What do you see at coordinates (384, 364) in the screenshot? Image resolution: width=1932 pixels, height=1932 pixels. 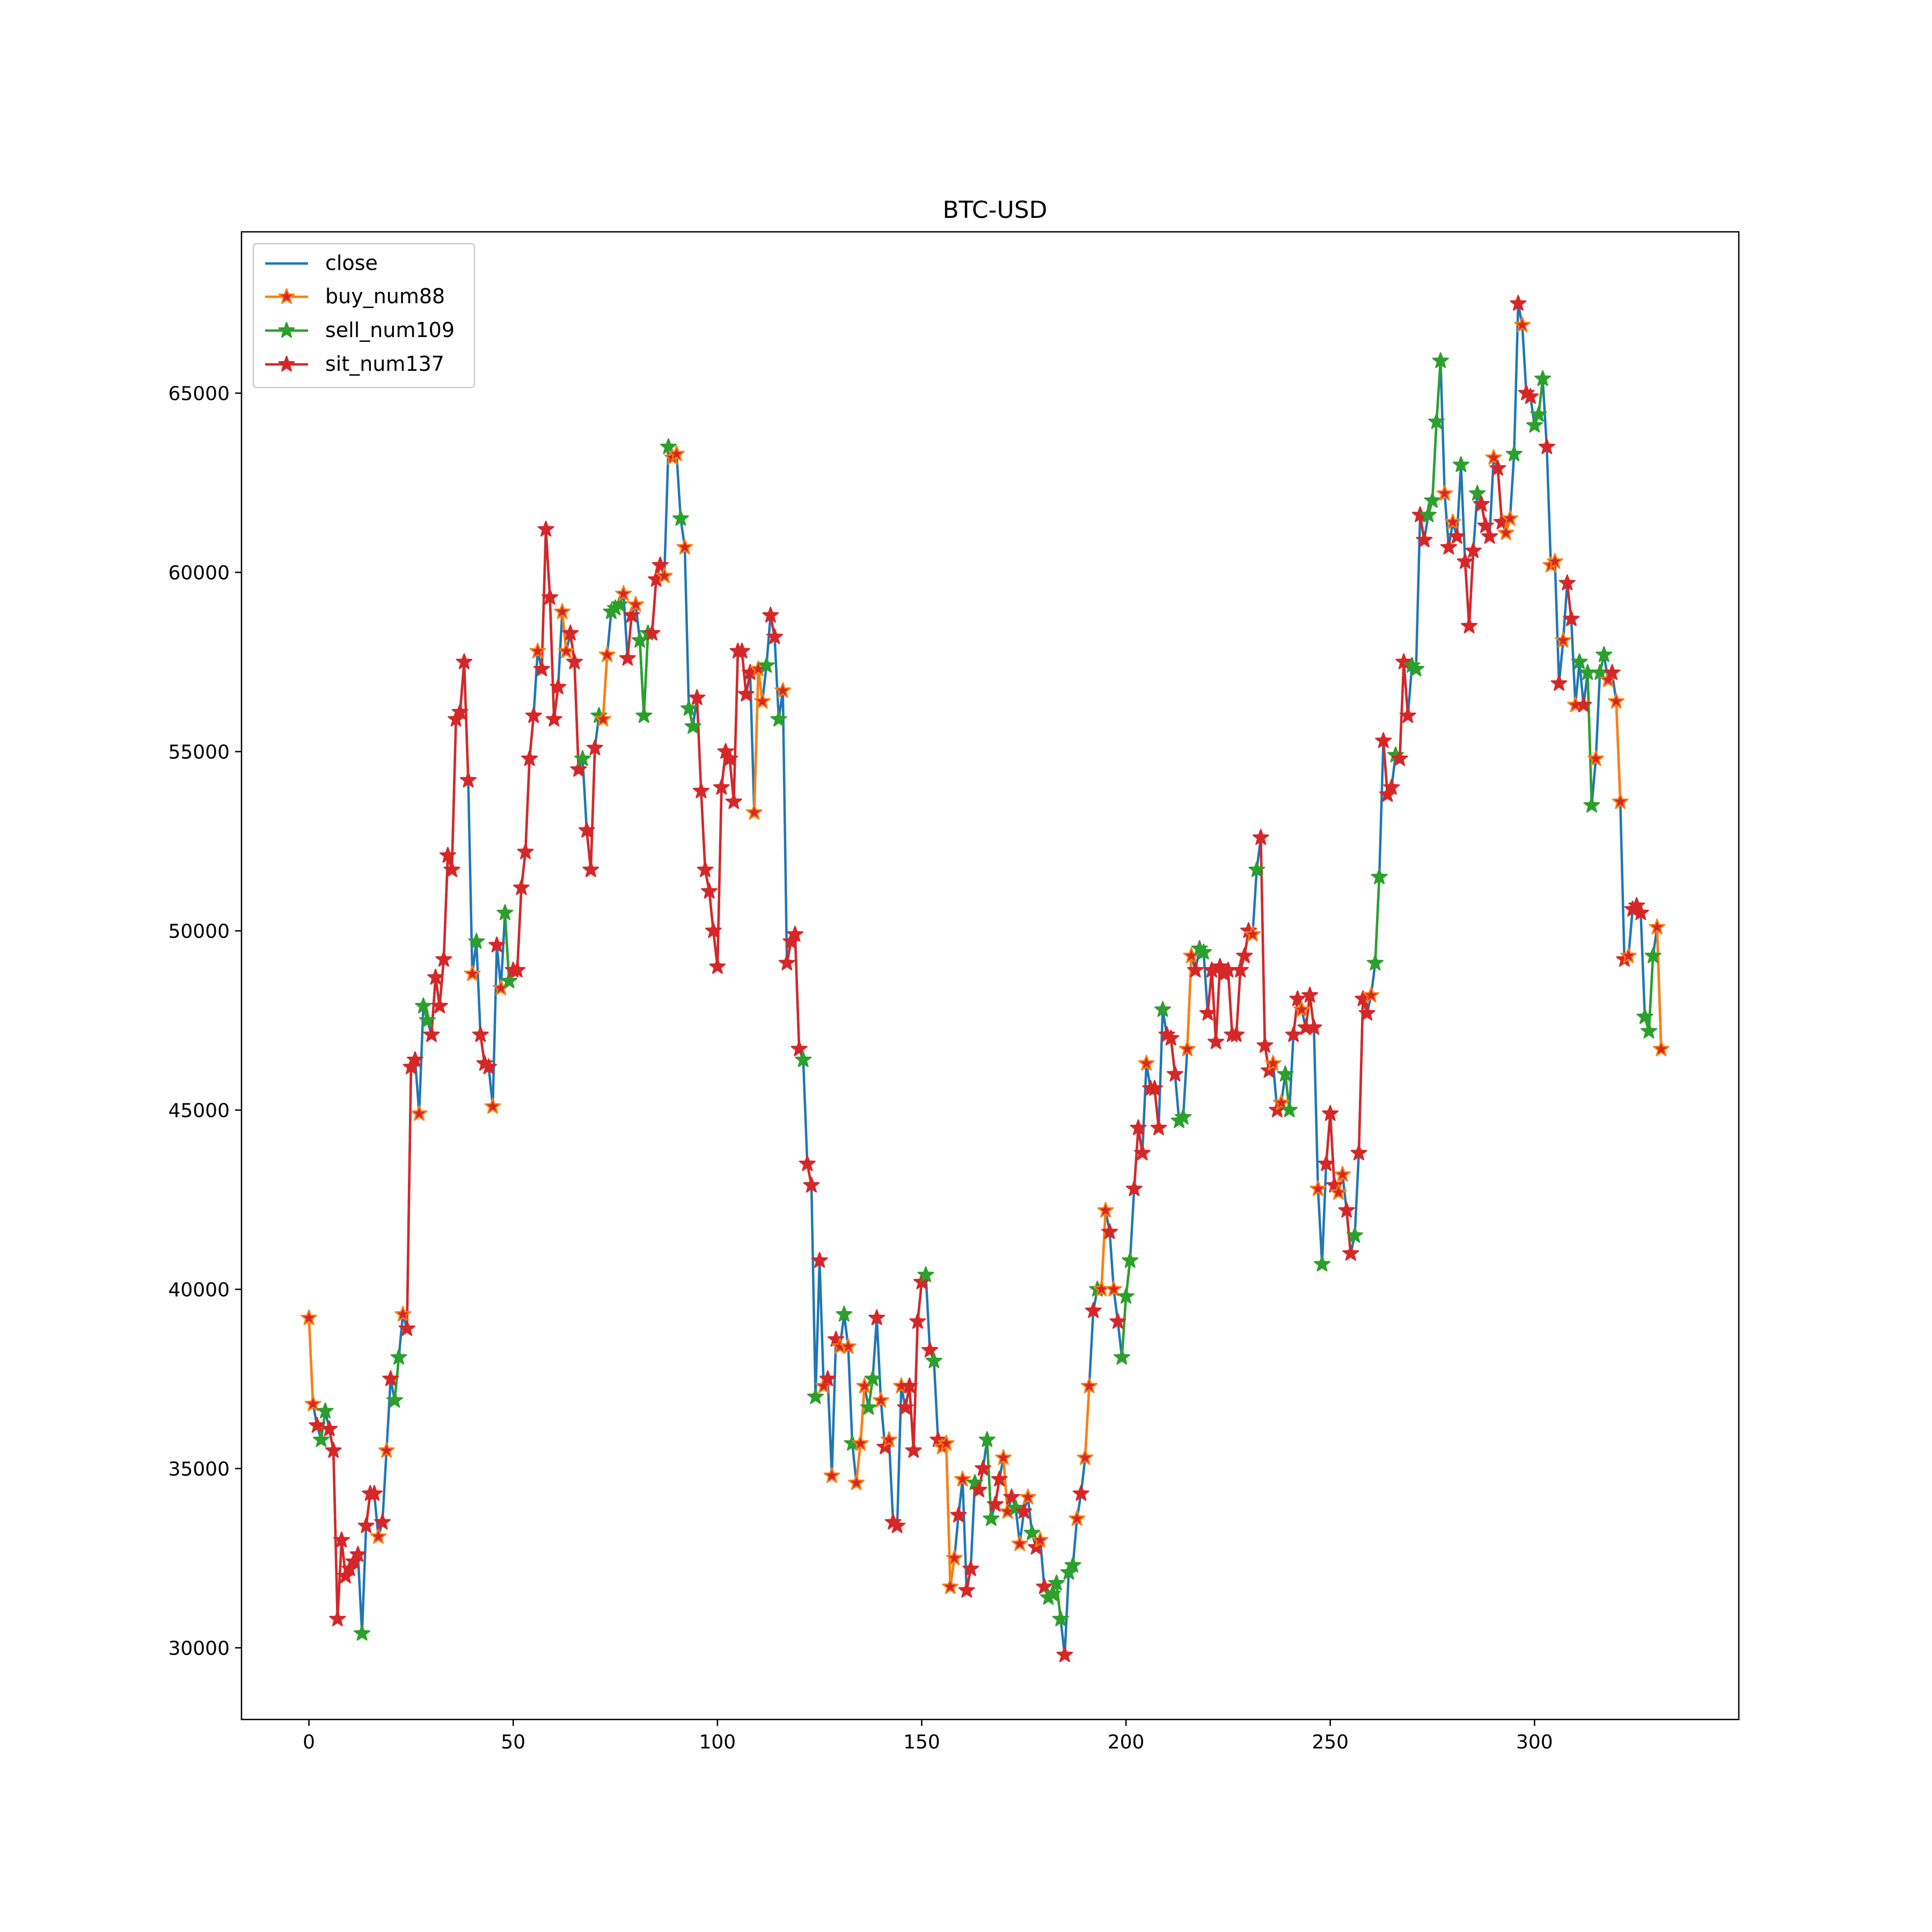 I see `legend-sit-label: sit_num137` at bounding box center [384, 364].